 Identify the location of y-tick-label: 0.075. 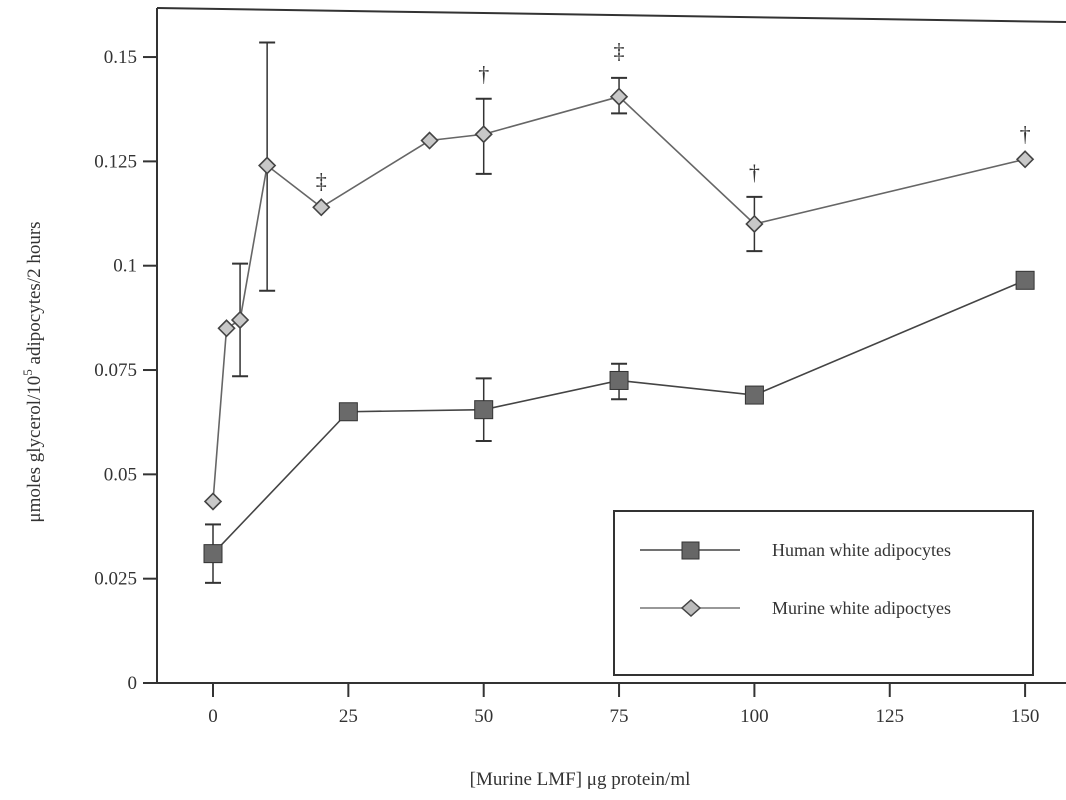
(115, 370).